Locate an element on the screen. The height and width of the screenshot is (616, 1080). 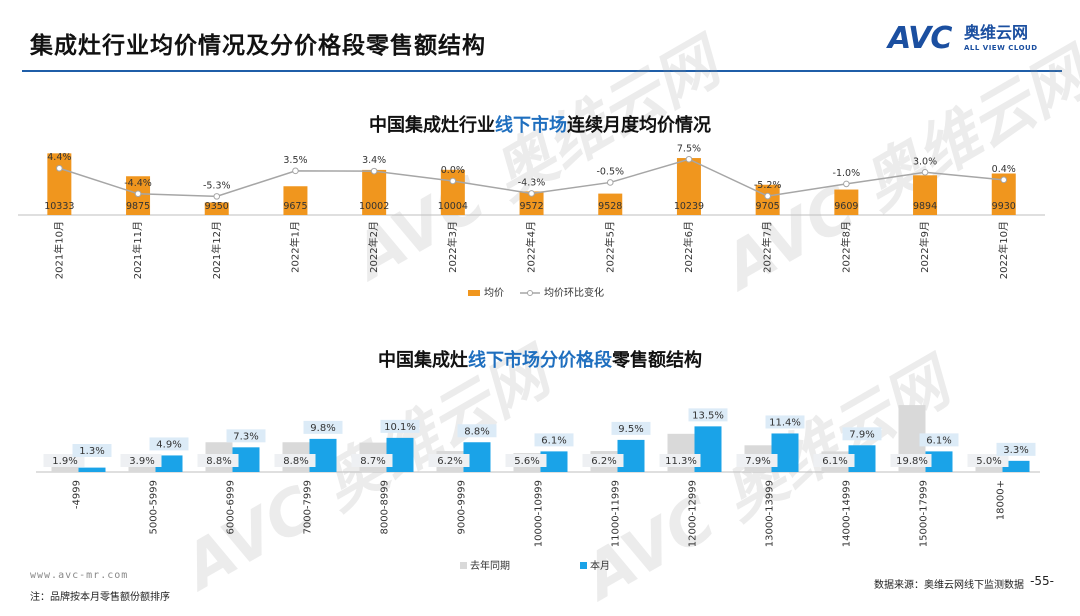
last-year-value-label: 3.9% is located at coordinates (141, 461).